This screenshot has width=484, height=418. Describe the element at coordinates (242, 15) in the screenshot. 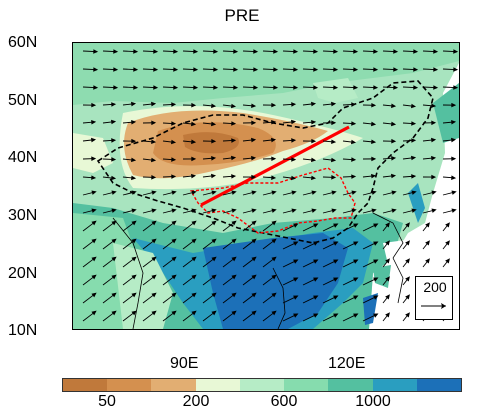

I see `map-title: PRE` at that location.